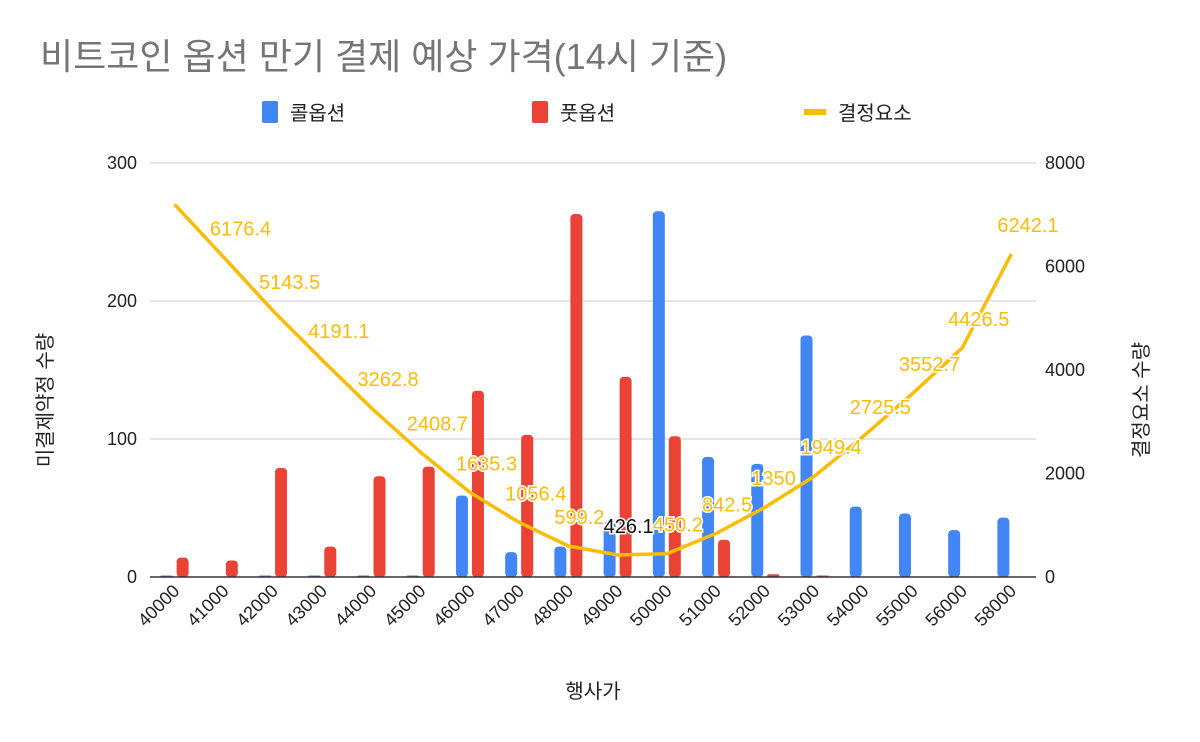 The image size is (1200, 742). Describe the element at coordinates (848, 606) in the screenshot. I see `x-tick-label: 54000` at that location.